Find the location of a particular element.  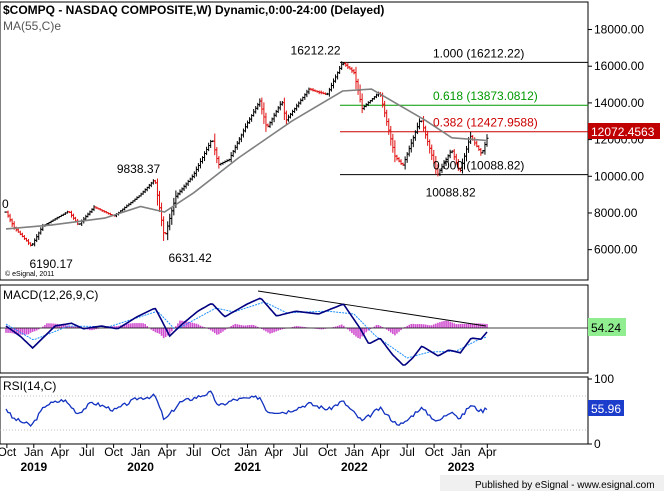

price-annotation: 16212.22 is located at coordinates (316, 50).